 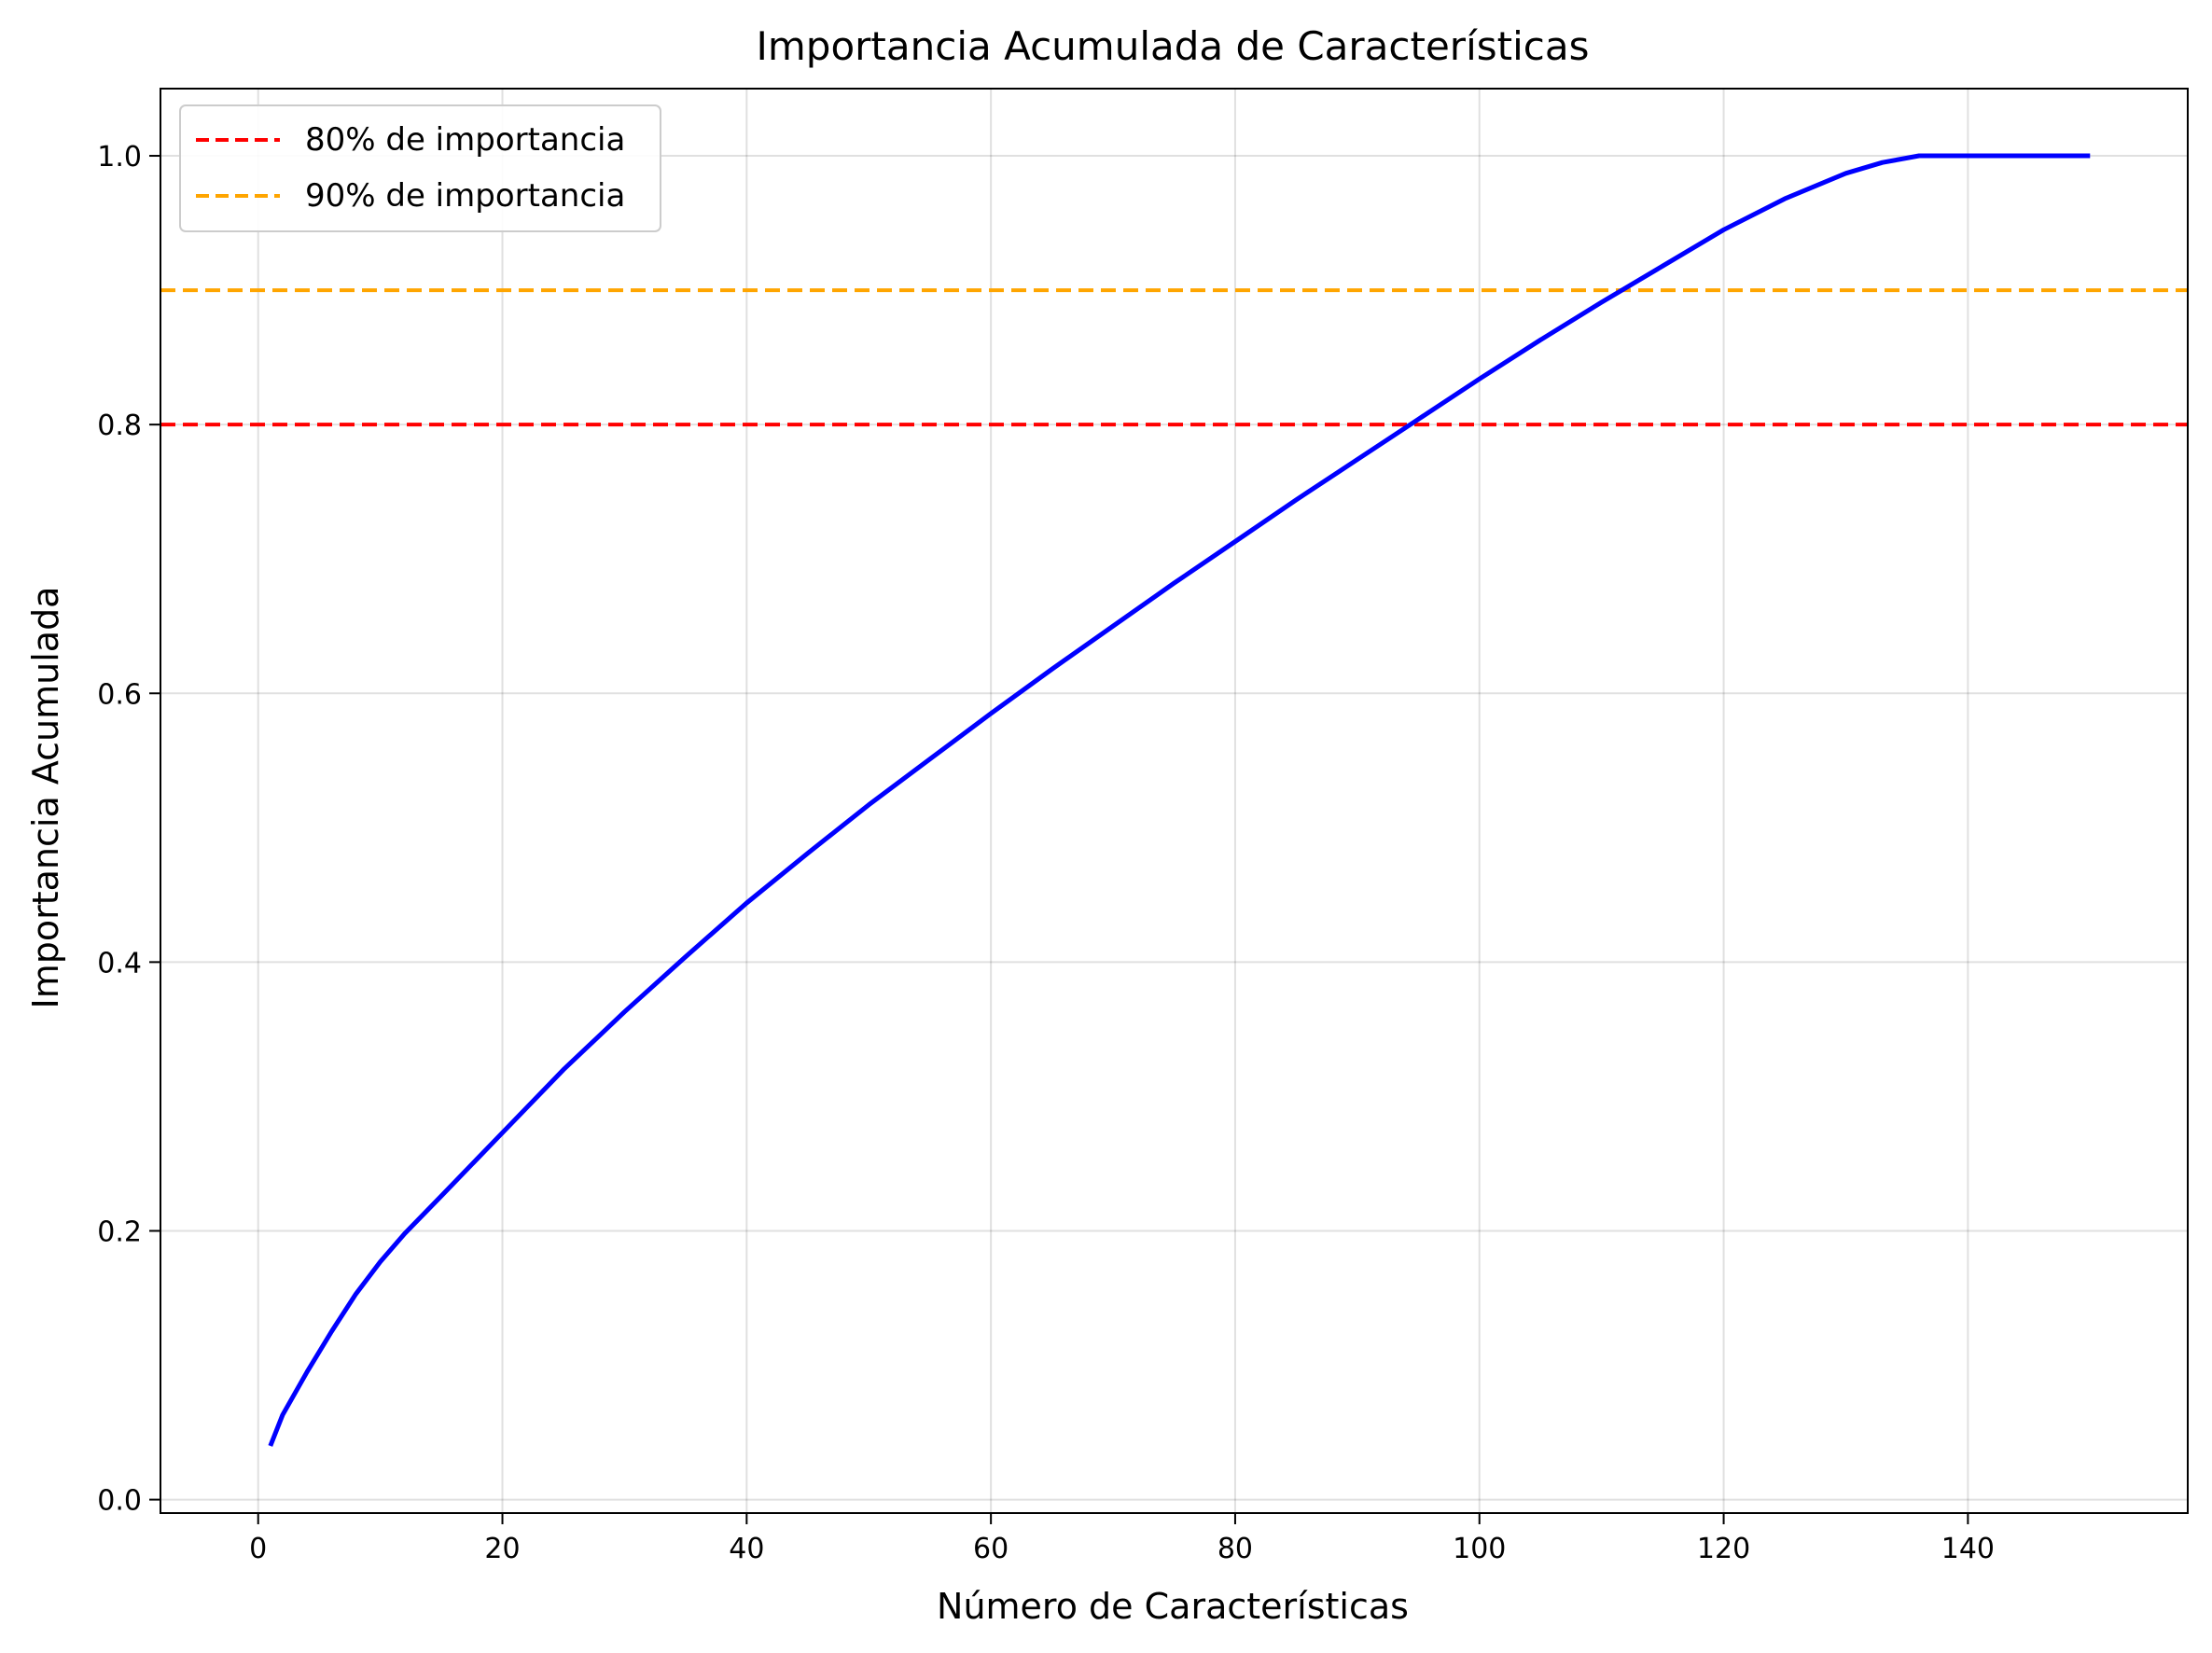 I want to click on chart-title: Importancia Acumulada de Características, so click(x=1173, y=46).